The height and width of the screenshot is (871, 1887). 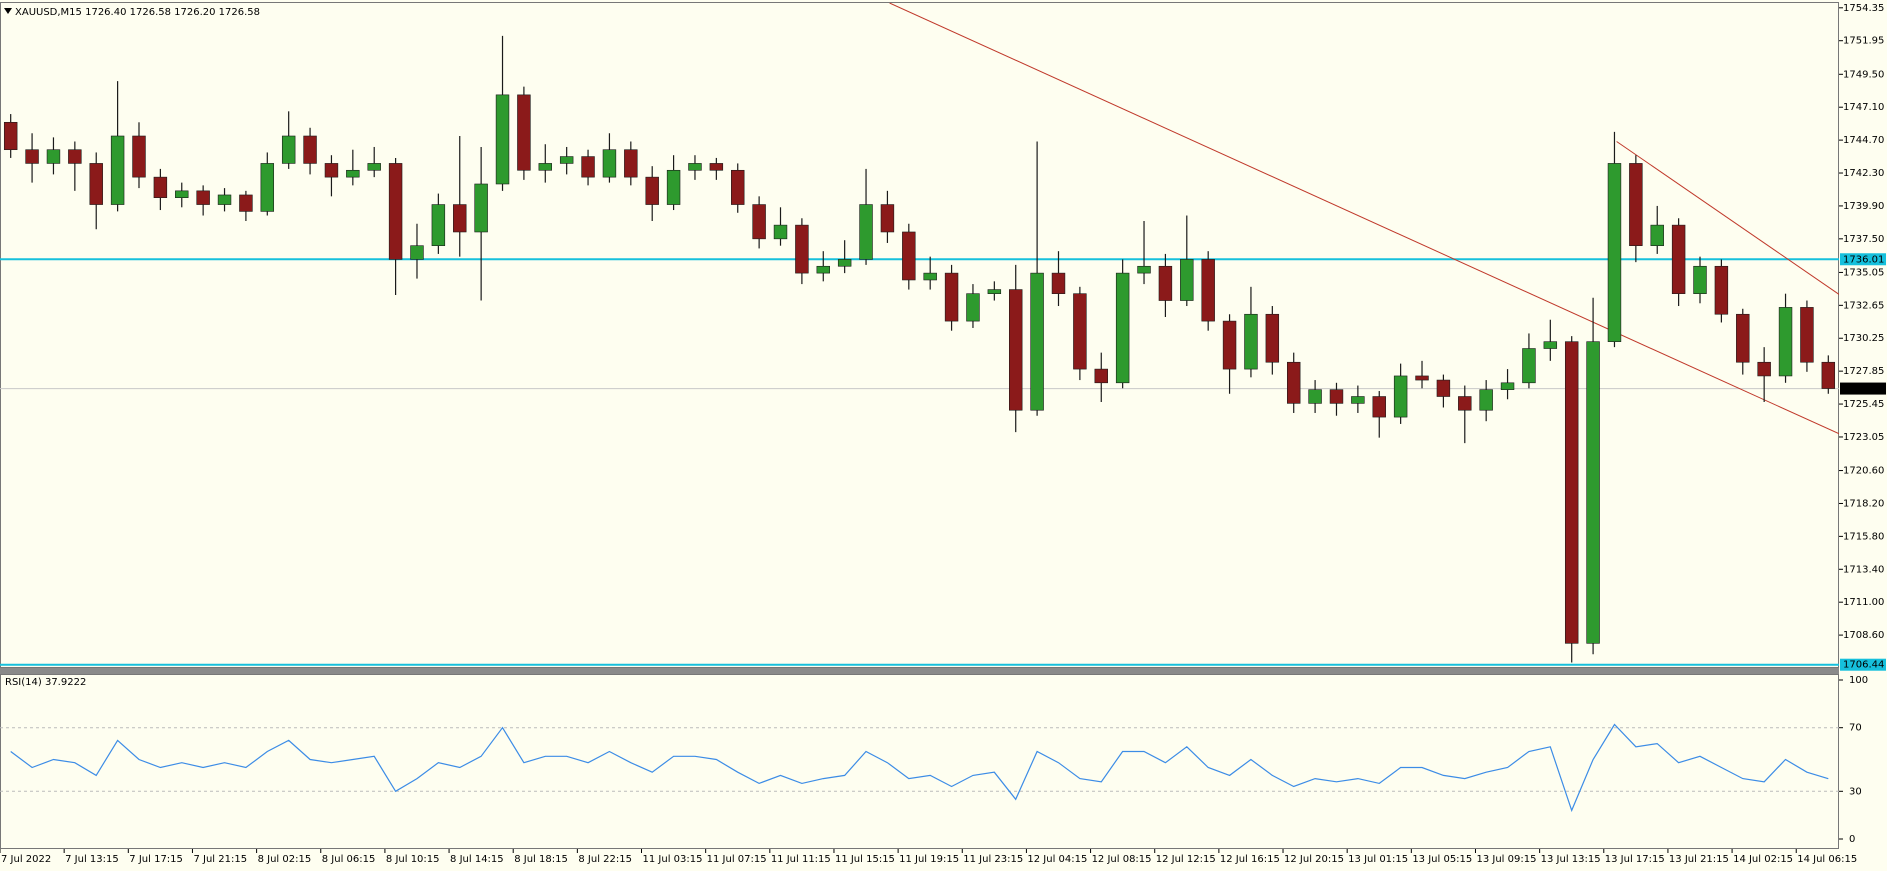 What do you see at coordinates (1863, 272) in the screenshot?
I see `y-tick-label: 1735.05` at bounding box center [1863, 272].